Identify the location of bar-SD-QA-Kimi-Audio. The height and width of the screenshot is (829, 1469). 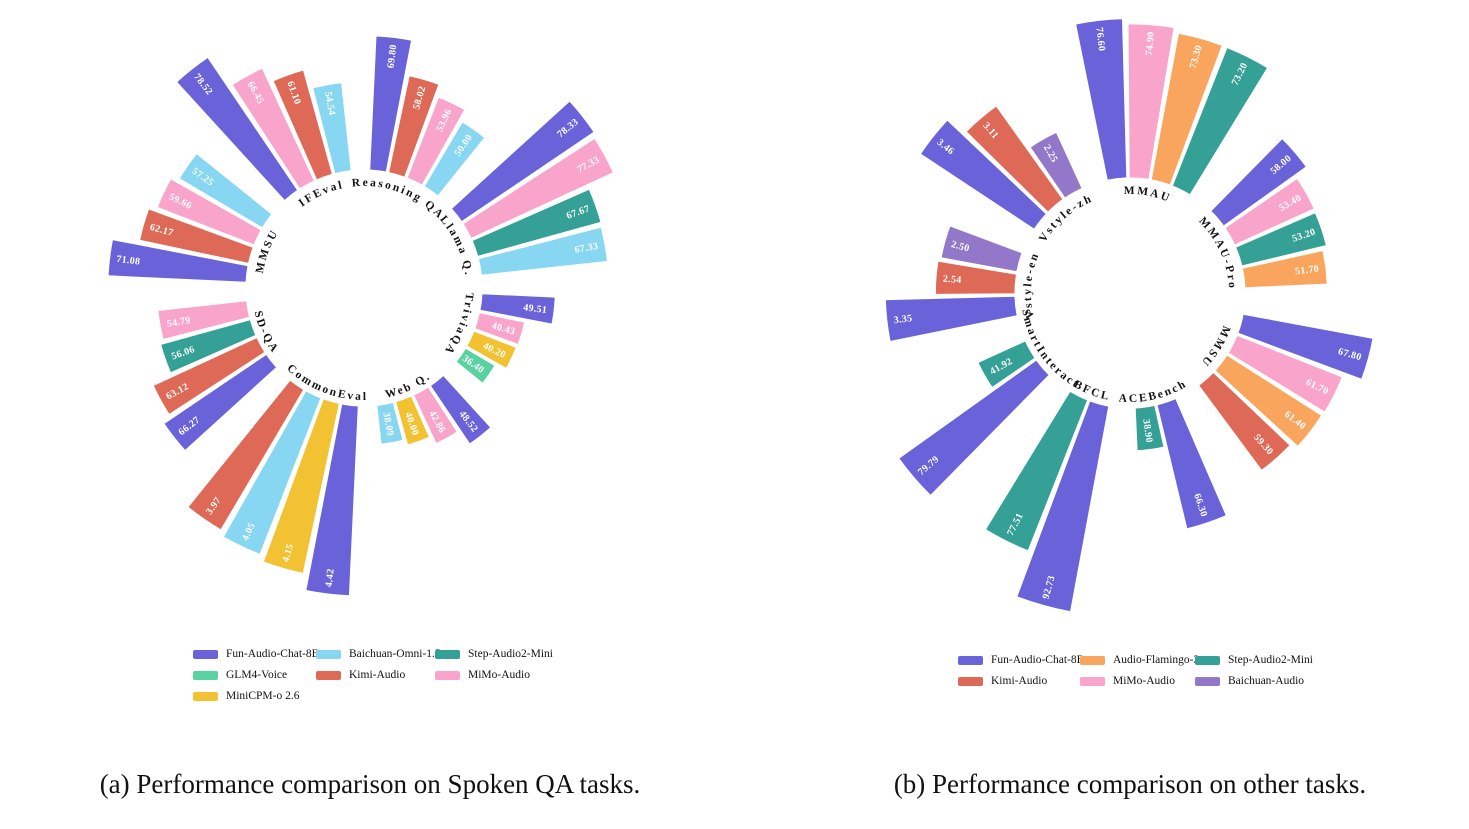
(209, 376).